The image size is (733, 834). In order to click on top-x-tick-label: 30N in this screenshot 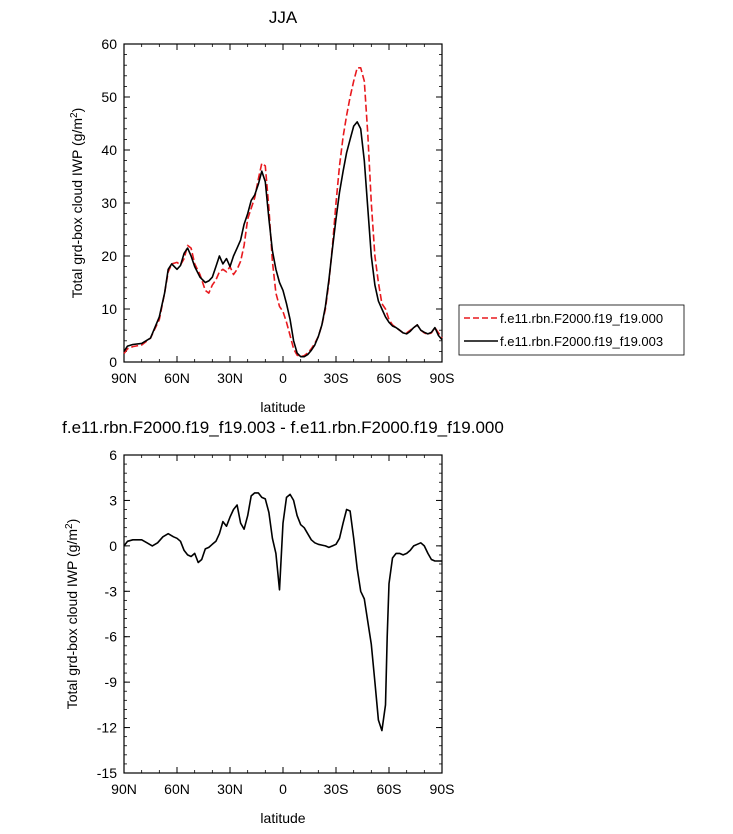, I will do `click(230, 378)`.